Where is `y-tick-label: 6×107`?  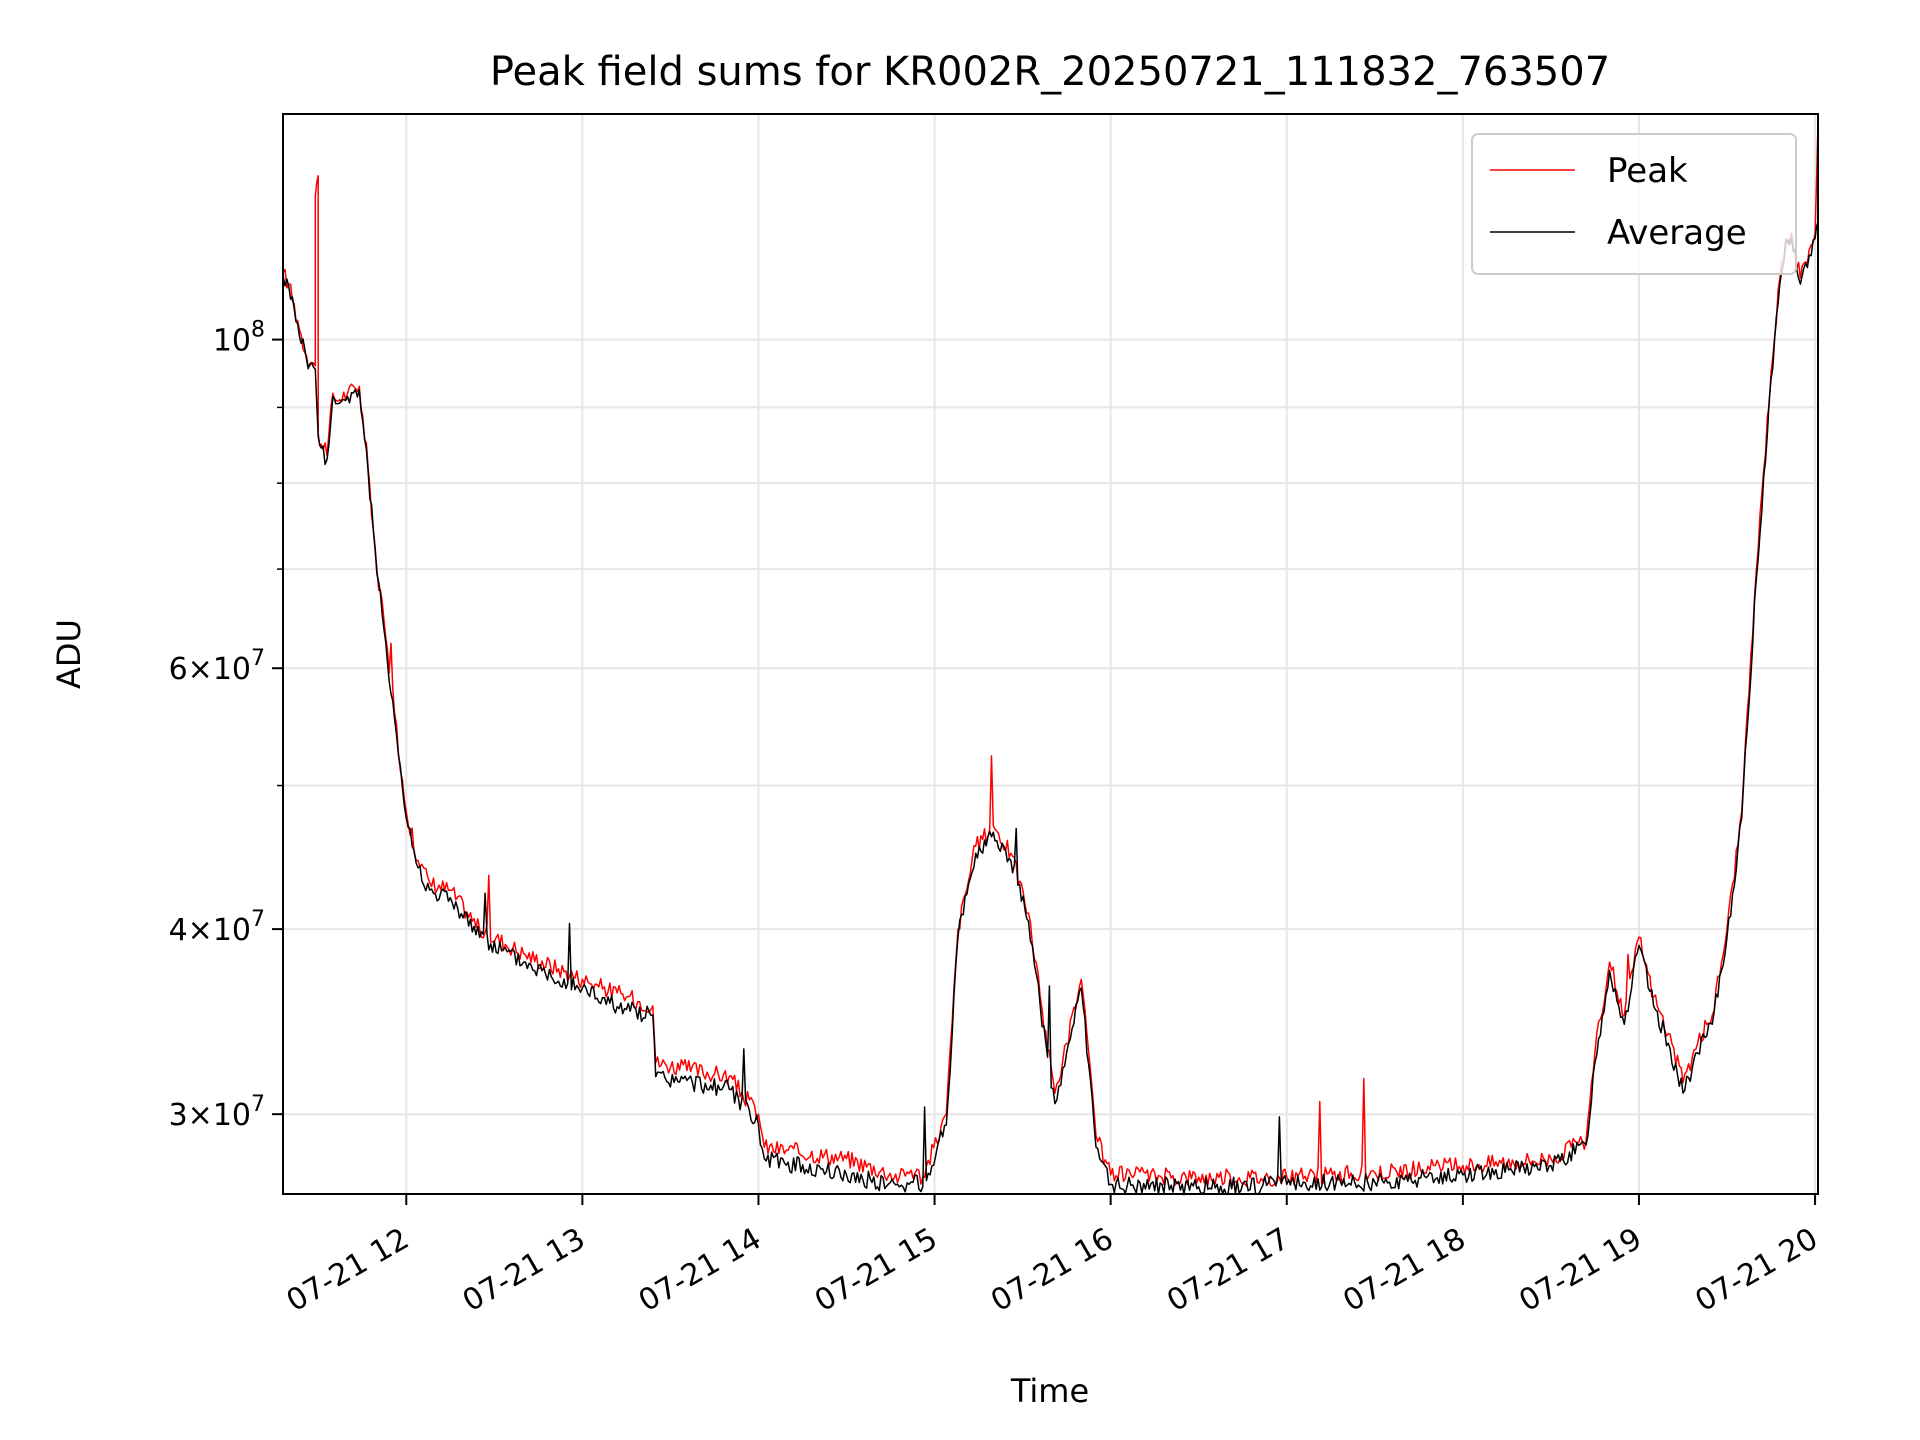
y-tick-label: 6×107 is located at coordinates (217, 666).